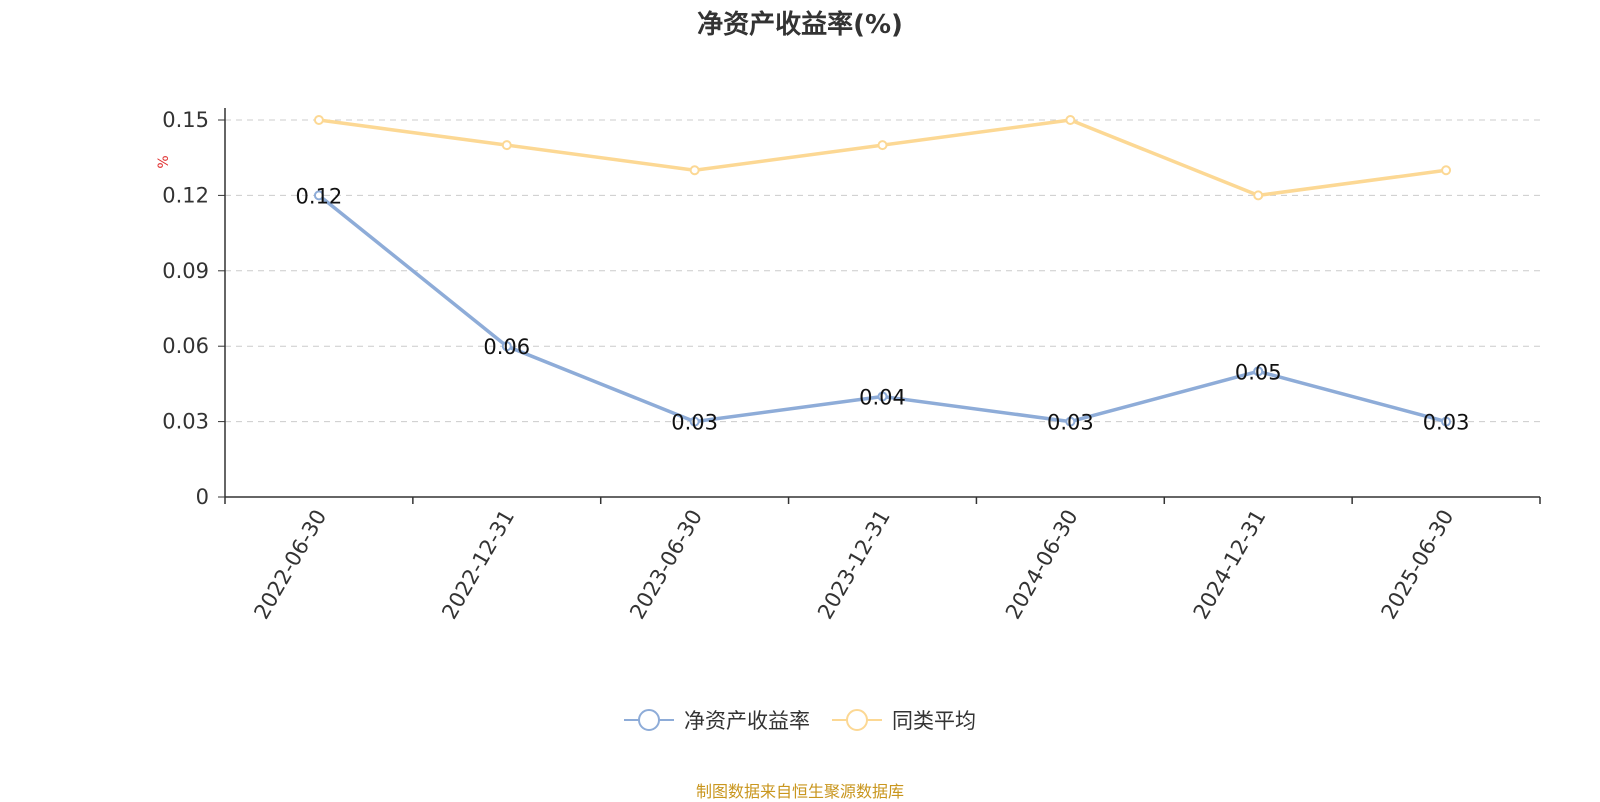 This screenshot has height=802, width=1600. I want to click on y-tick-label: 0, so click(202, 497).